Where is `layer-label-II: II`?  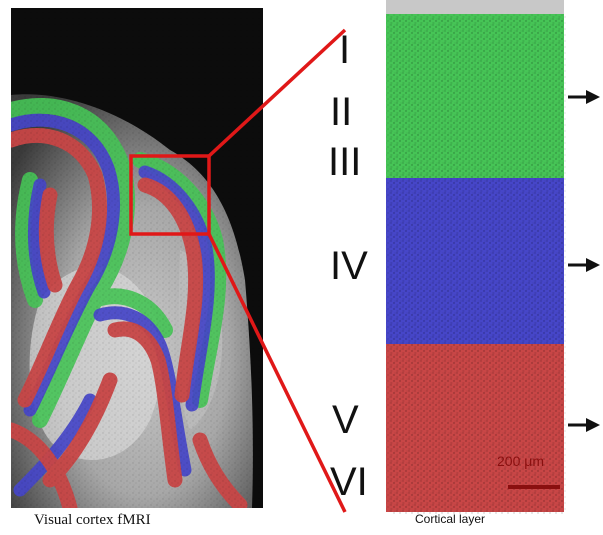
layer-label-II: II is located at coordinates (341, 112).